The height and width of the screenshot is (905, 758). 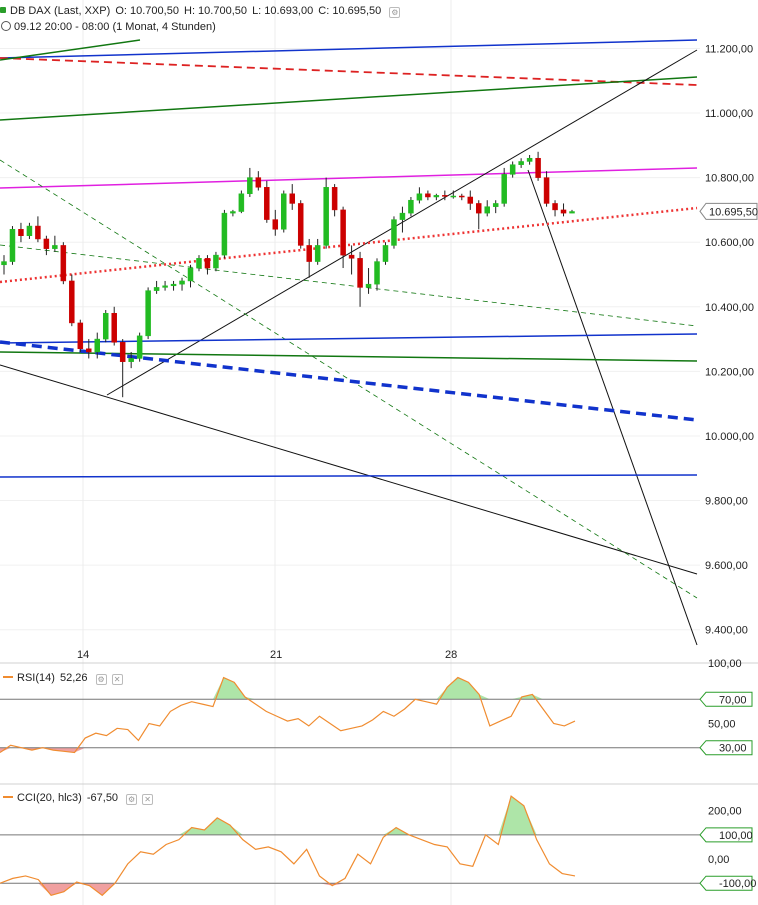 What do you see at coordinates (736, 836) in the screenshot?
I see `cci-level-label: 100,00` at bounding box center [736, 836].